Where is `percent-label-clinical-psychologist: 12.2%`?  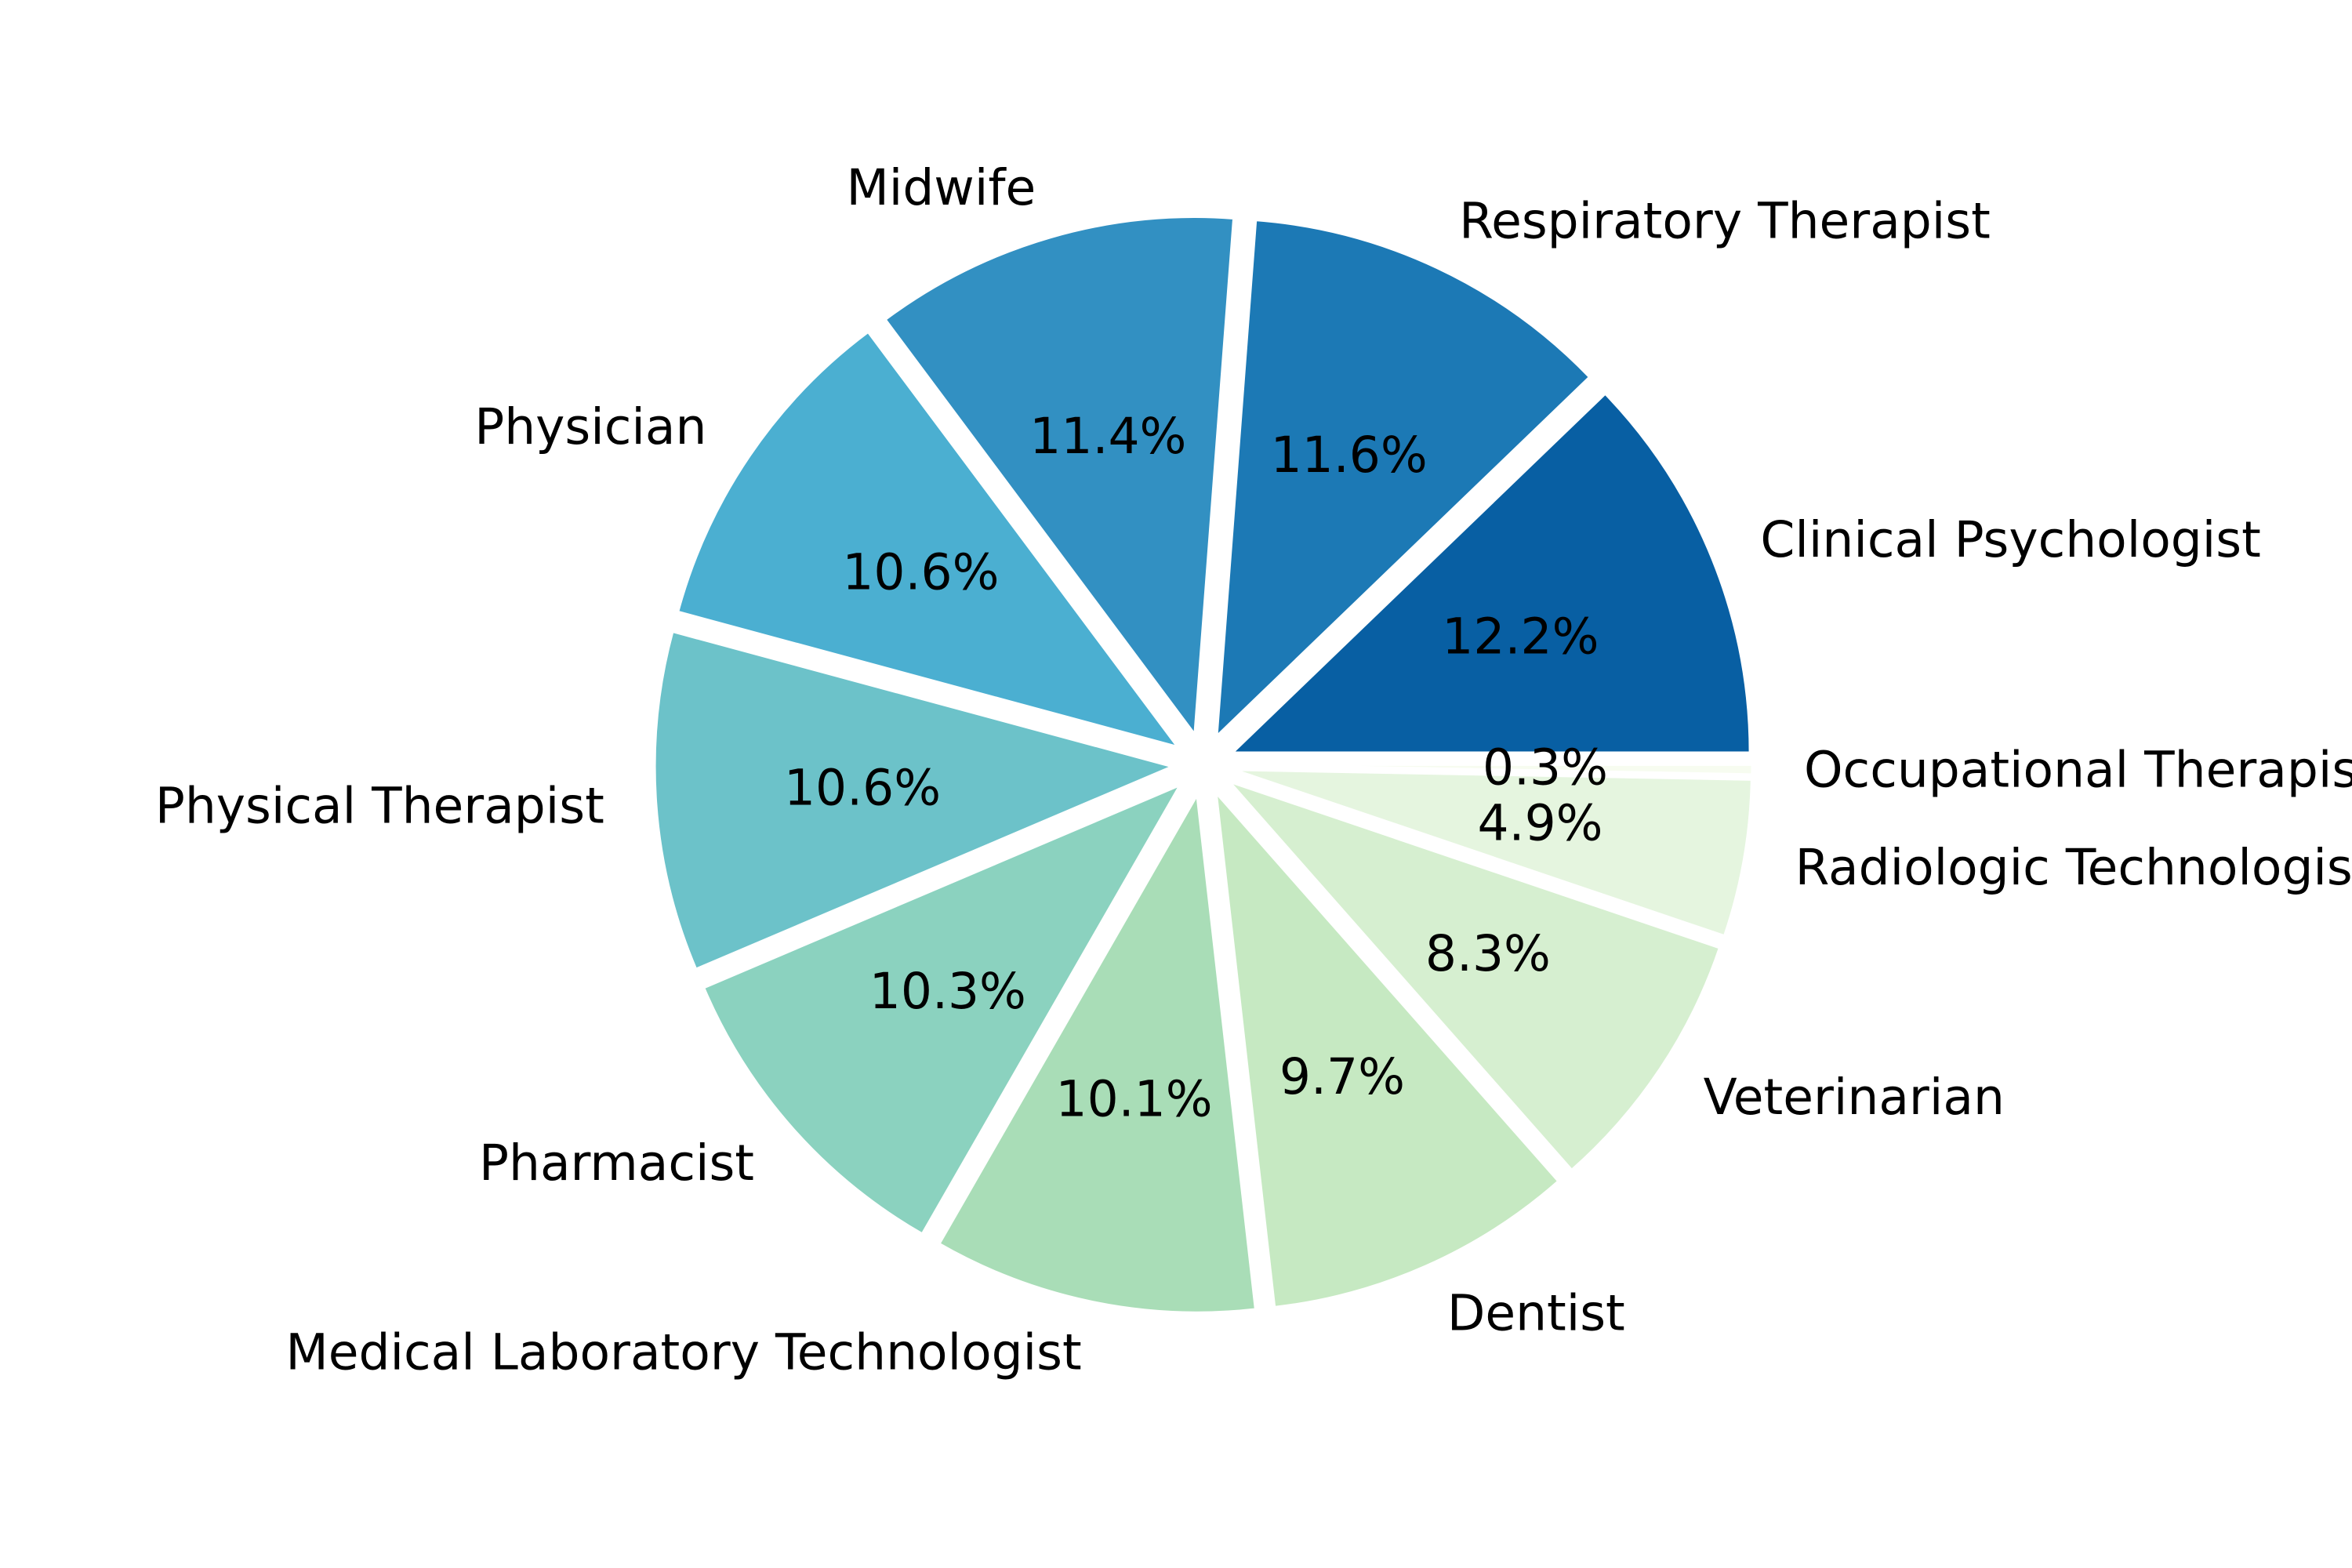
percent-label-clinical-psychologist: 12.2% is located at coordinates (1520, 636).